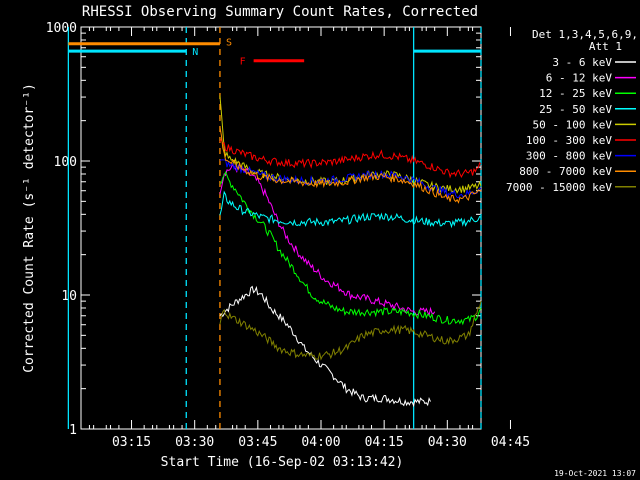  What do you see at coordinates (194, 442) in the screenshot?
I see `x-tick-label: 03:30` at bounding box center [194, 442].